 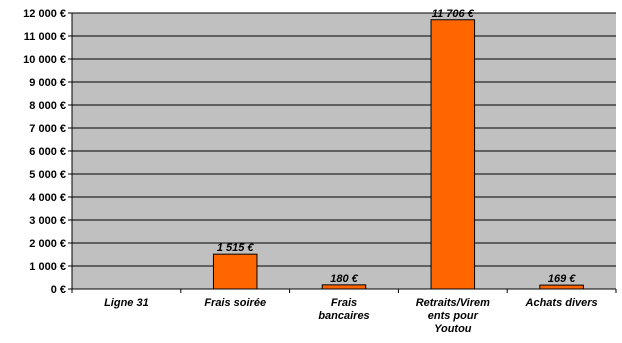 What do you see at coordinates (47, 129) in the screenshot?
I see `y-tick-label: 7 000 €` at bounding box center [47, 129].